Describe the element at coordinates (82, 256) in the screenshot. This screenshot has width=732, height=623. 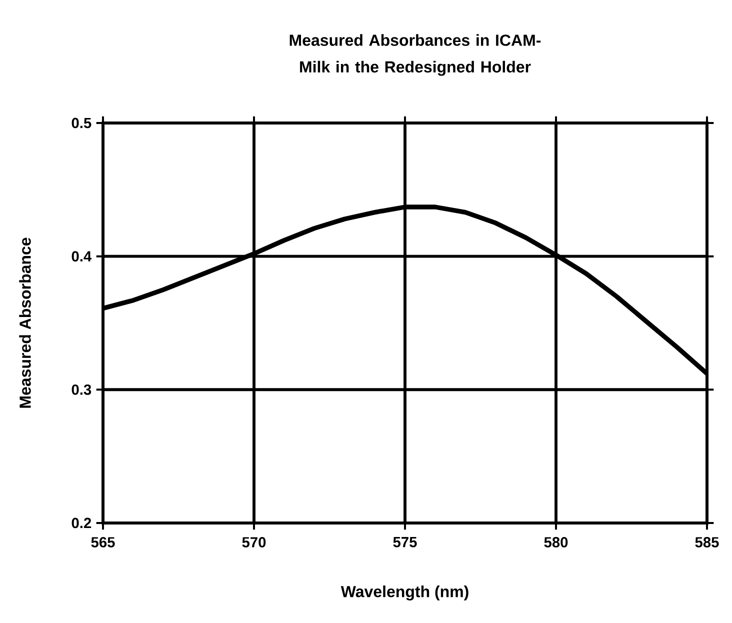
I see `y-tick-label: 0.4` at that location.